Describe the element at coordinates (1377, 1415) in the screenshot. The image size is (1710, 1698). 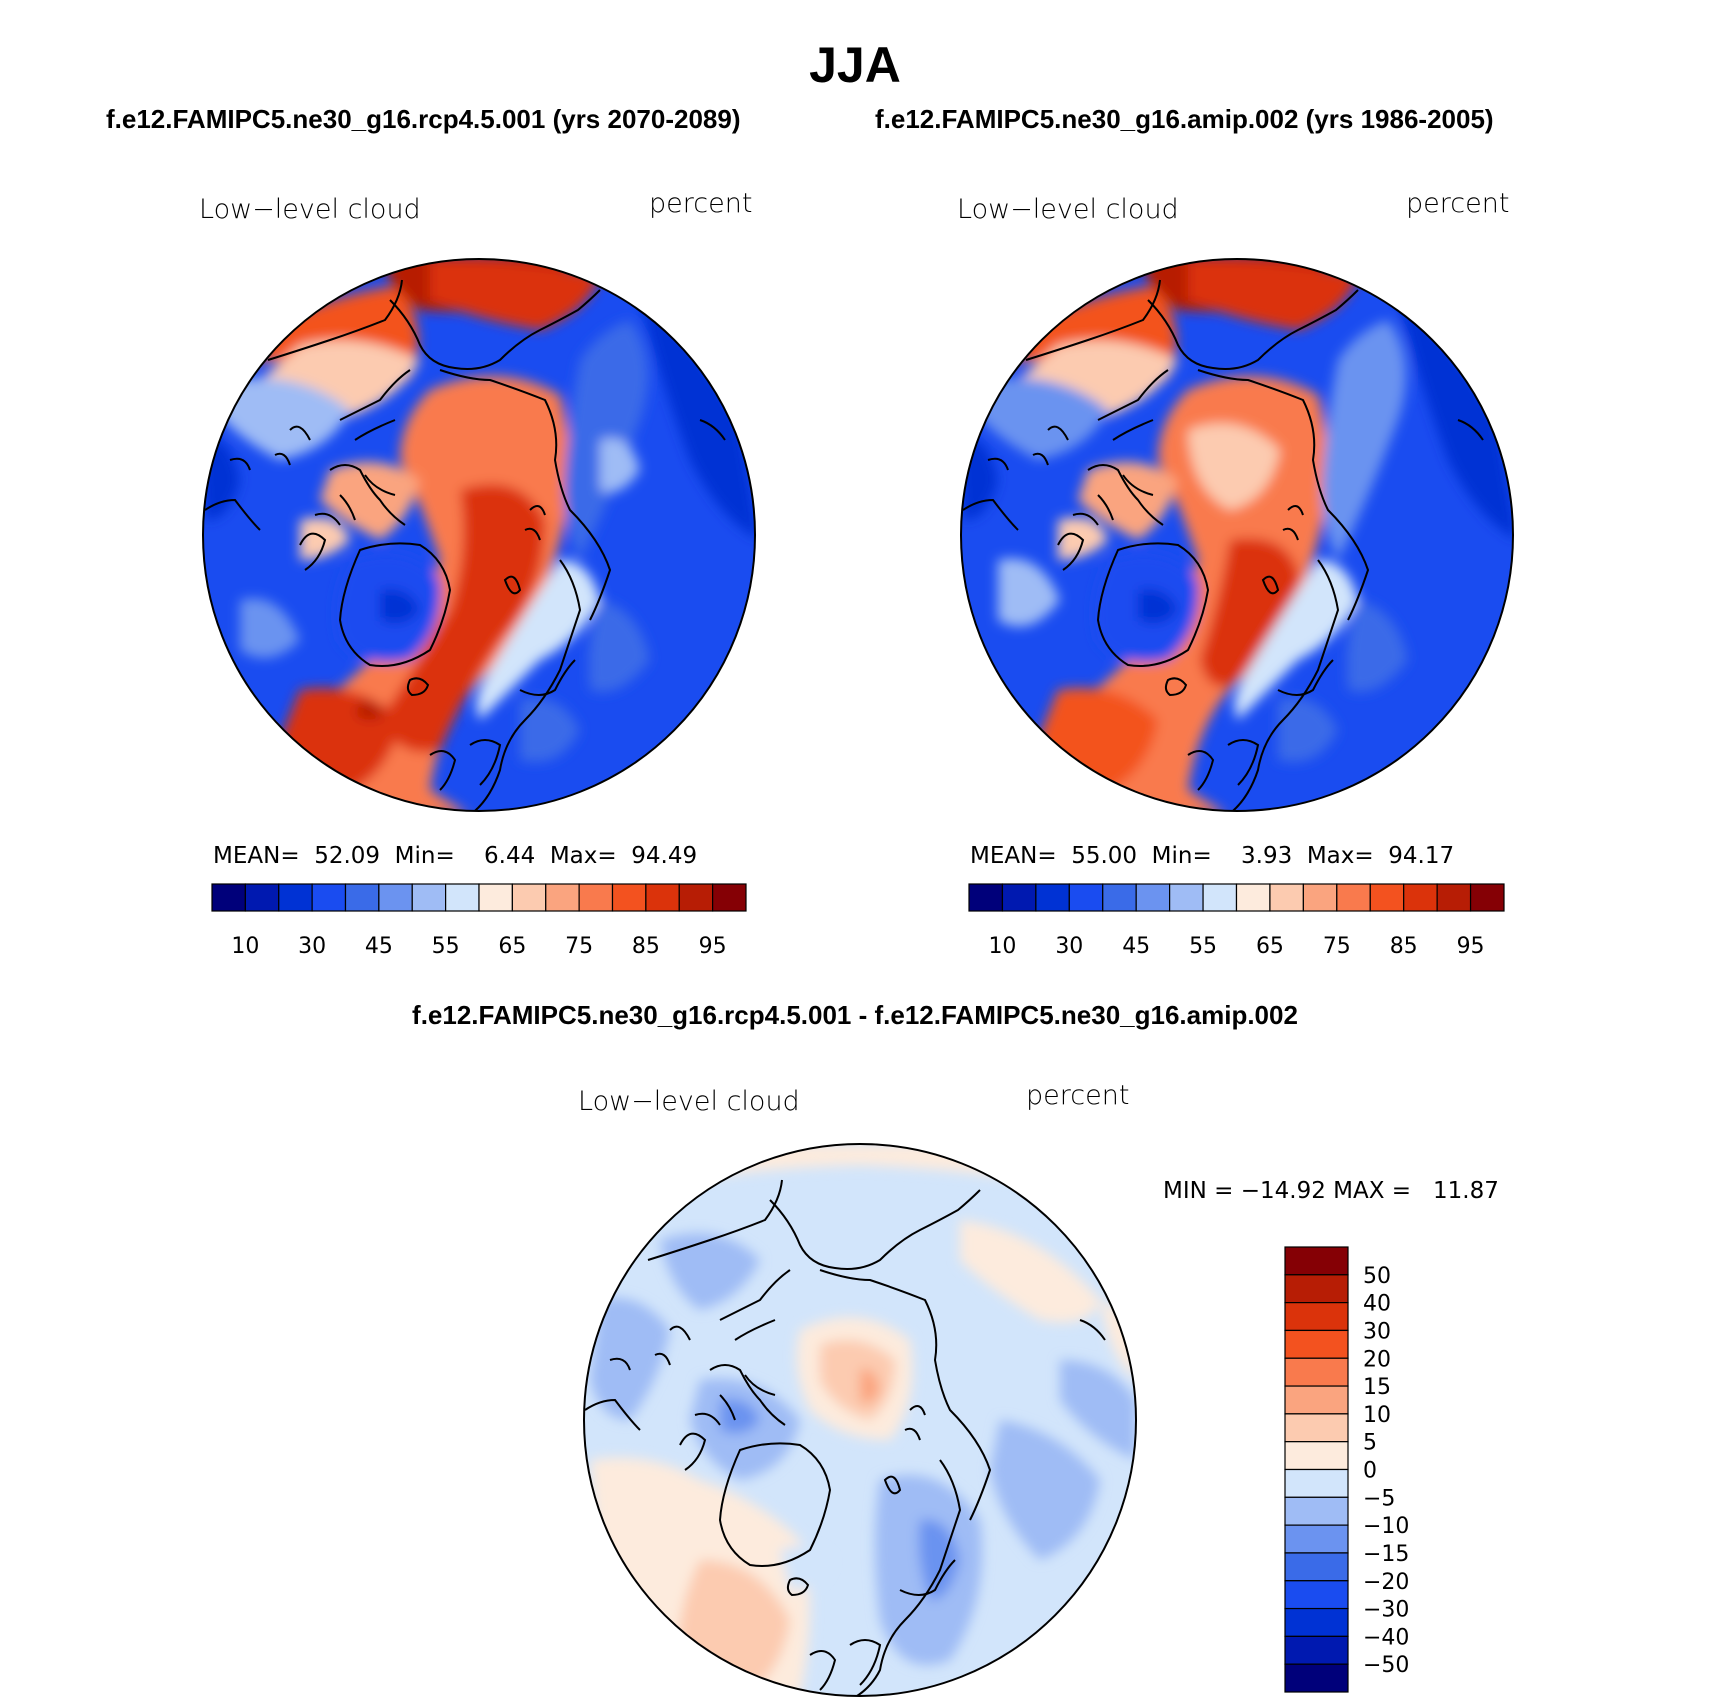
I see `difference-colorbar-tick-label: 10` at that location.